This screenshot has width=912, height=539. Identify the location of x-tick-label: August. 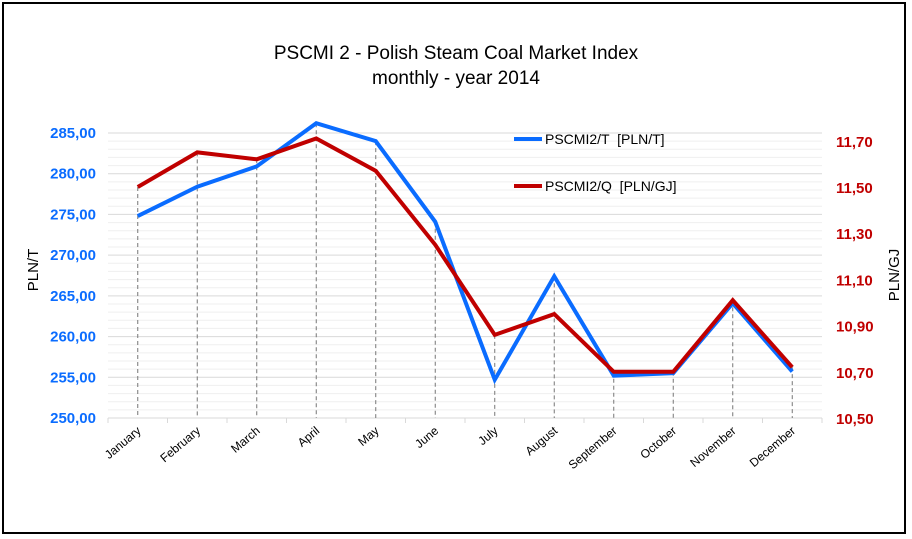
(542, 440).